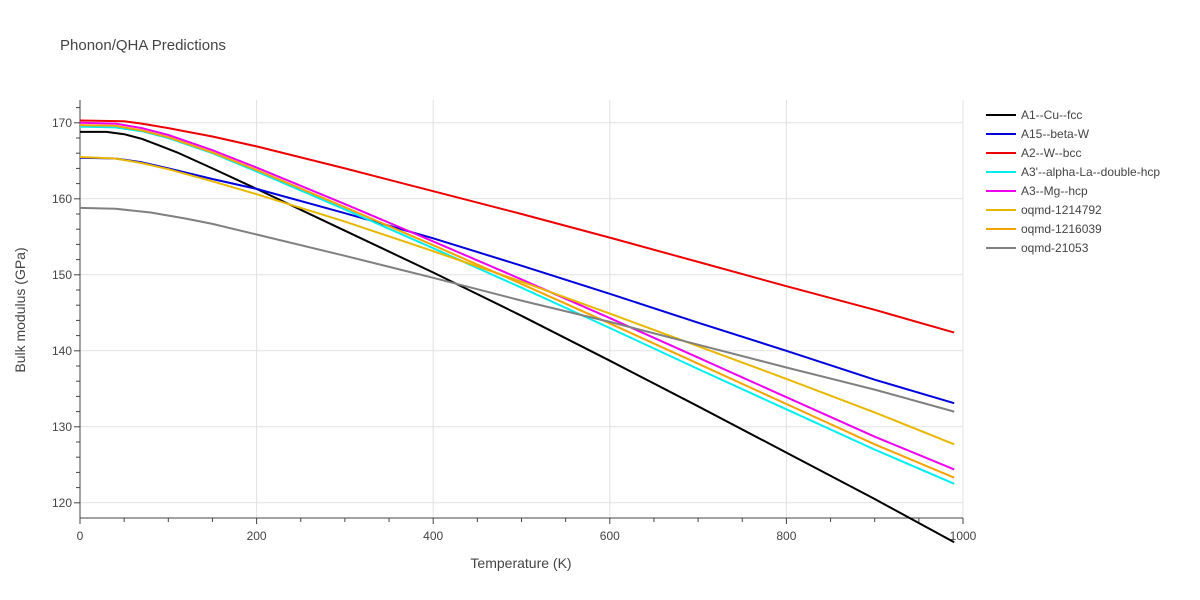 This screenshot has height=600, width=1200. I want to click on y-tick-label: 160, so click(62, 199).